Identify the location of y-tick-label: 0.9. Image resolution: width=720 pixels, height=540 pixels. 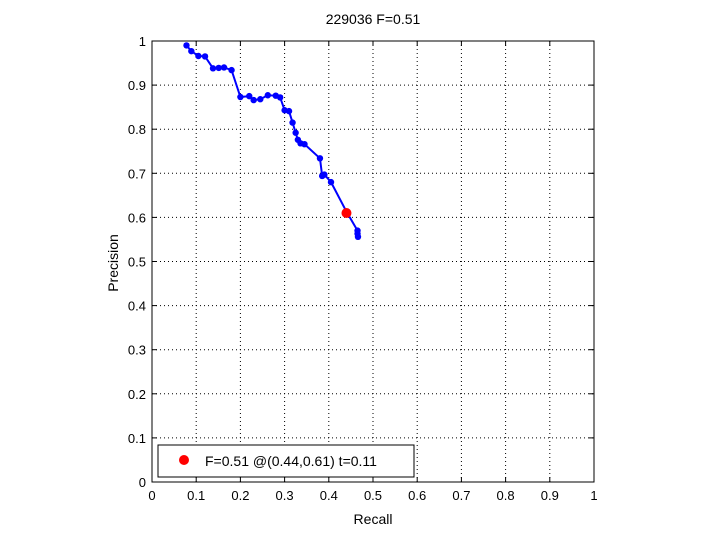
(137, 85).